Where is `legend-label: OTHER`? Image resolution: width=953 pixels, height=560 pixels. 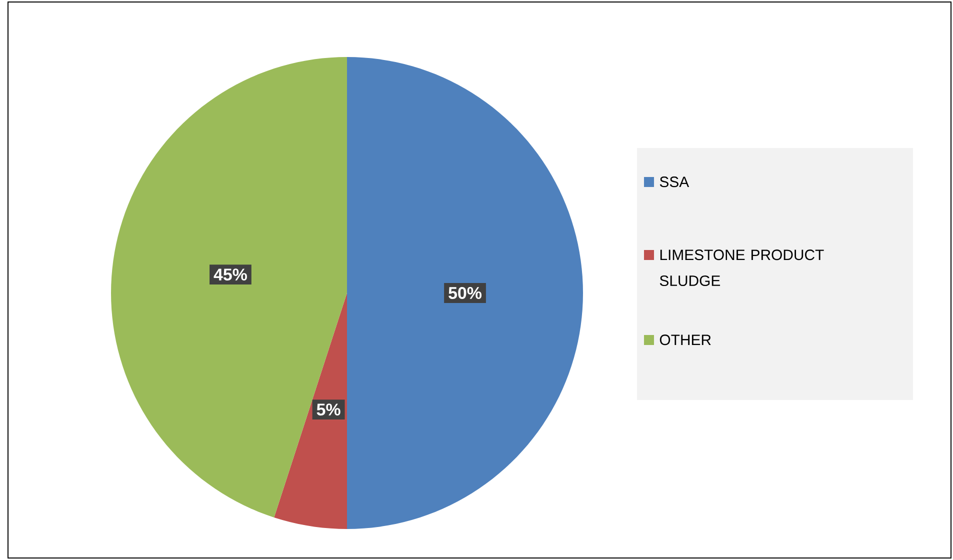
legend-label: OTHER is located at coordinates (685, 340).